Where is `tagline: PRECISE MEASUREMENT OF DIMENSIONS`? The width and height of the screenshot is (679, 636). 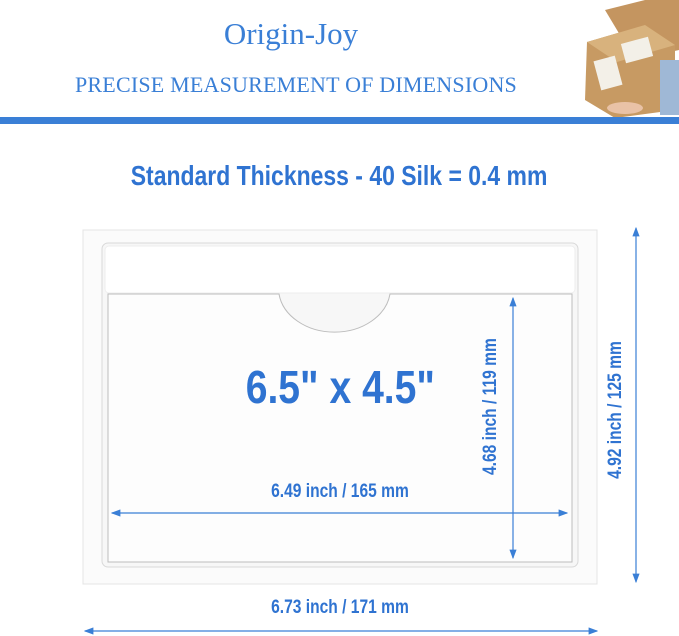
tagline: PRECISE MEASUREMENT OF DIMENSIONS is located at coordinates (296, 84).